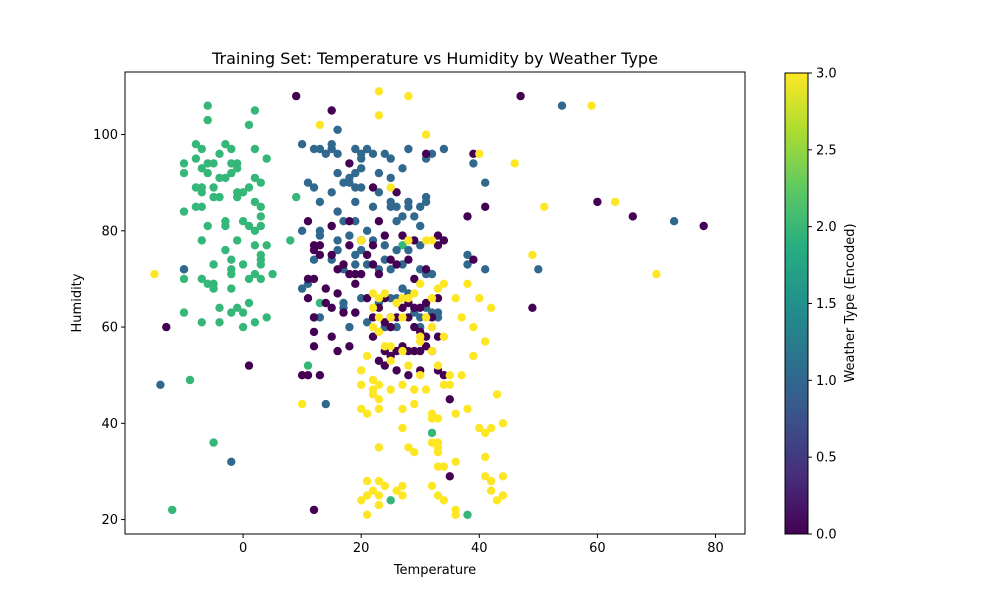 This screenshot has width=1000, height=604. What do you see at coordinates (826, 74) in the screenshot?
I see `colorbar-tick-label: 3.0` at bounding box center [826, 74].